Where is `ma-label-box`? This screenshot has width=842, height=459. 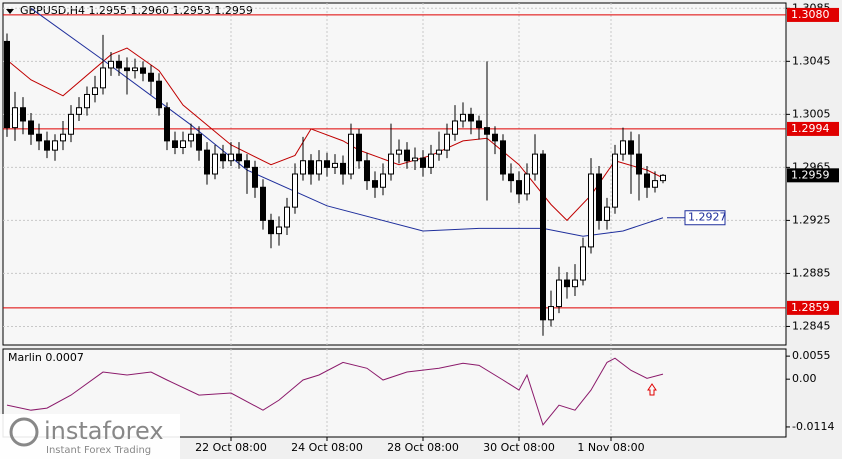 ma-label-box is located at coordinates (705, 218).